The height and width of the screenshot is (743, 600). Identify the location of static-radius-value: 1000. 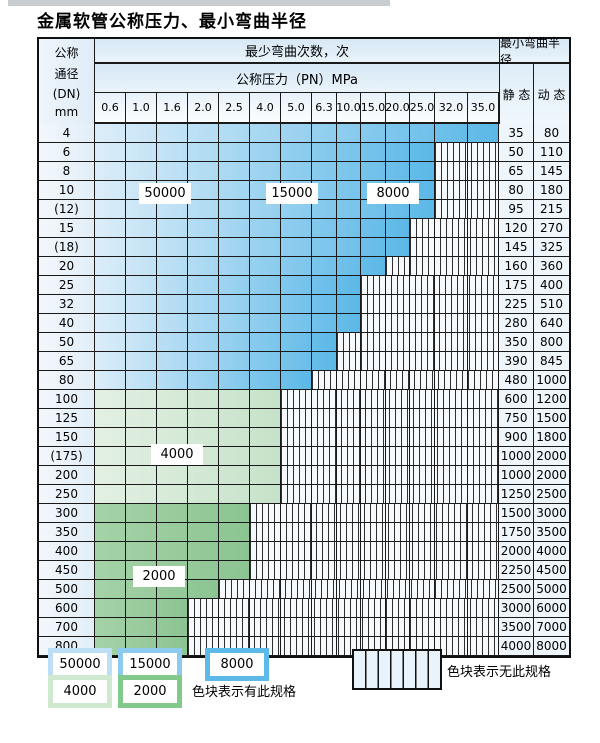
(516, 456).